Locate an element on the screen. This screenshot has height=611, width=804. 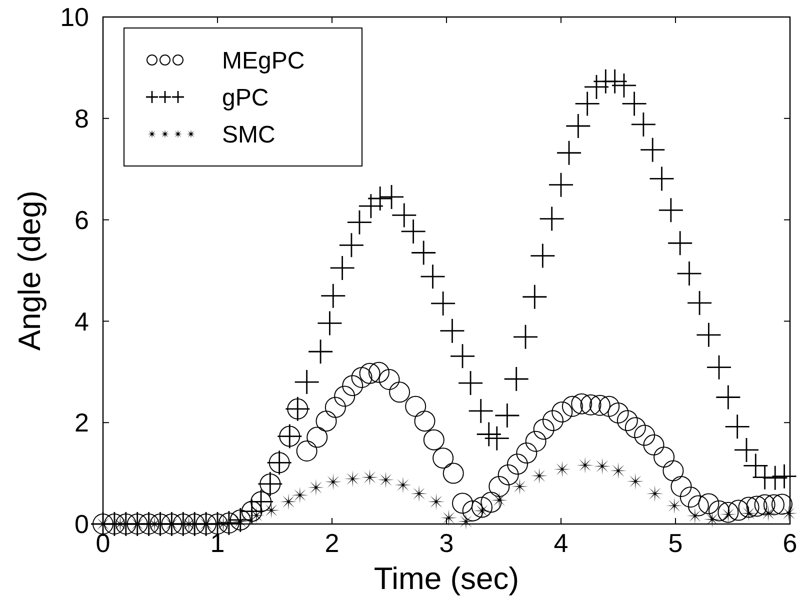
y-tick-label: 10 is located at coordinates (74, 17).